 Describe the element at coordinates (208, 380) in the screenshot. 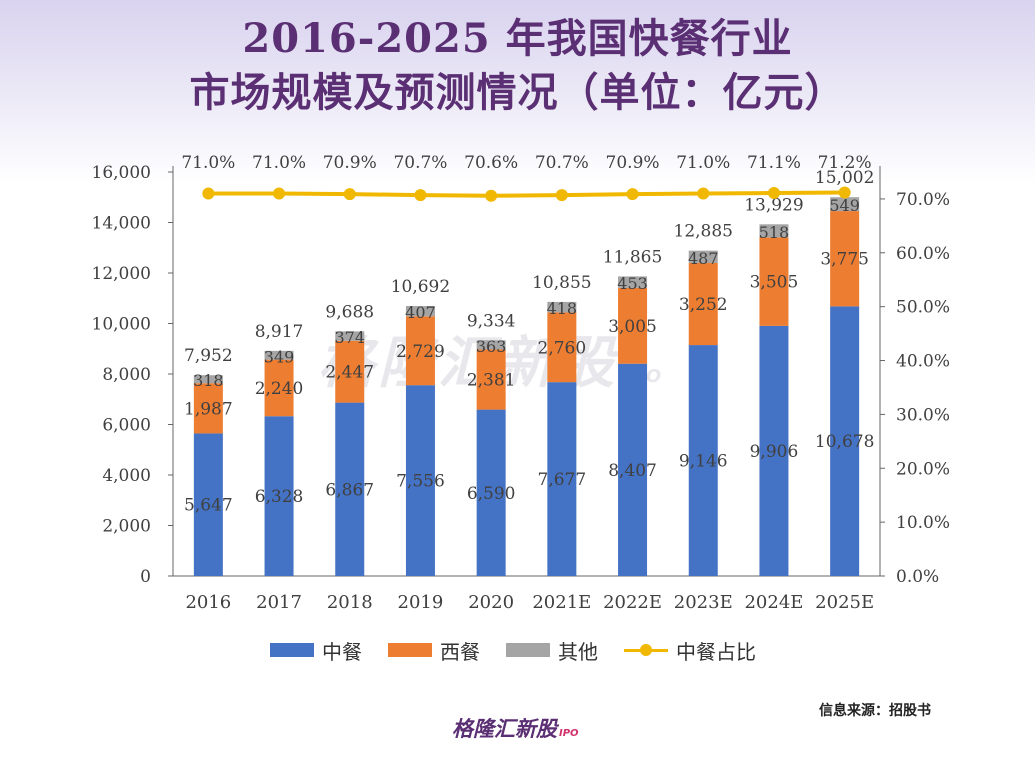

I see `bar-value-label: 318` at that location.